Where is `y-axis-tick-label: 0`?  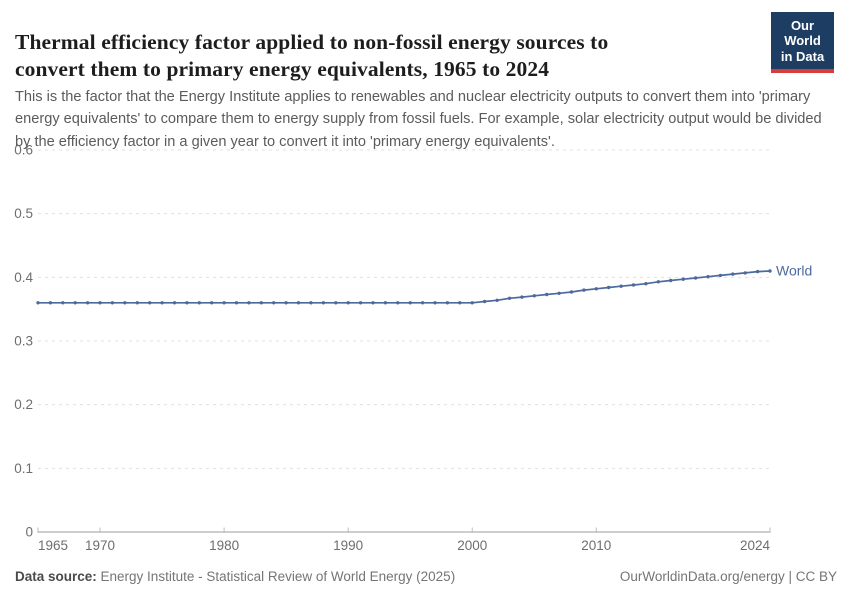 y-axis-tick-label: 0 is located at coordinates (29, 532).